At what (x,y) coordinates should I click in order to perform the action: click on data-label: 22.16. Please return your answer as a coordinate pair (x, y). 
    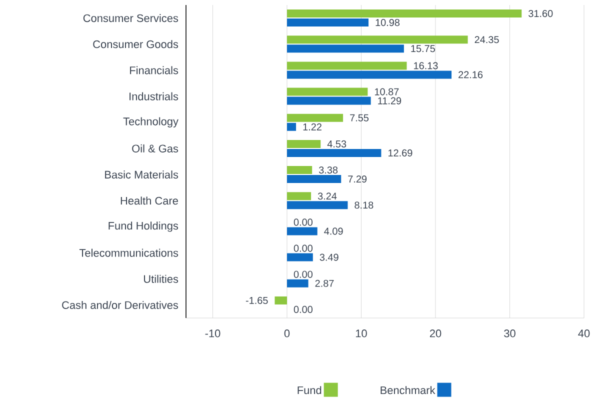
    Looking at the image, I should click on (470, 74).